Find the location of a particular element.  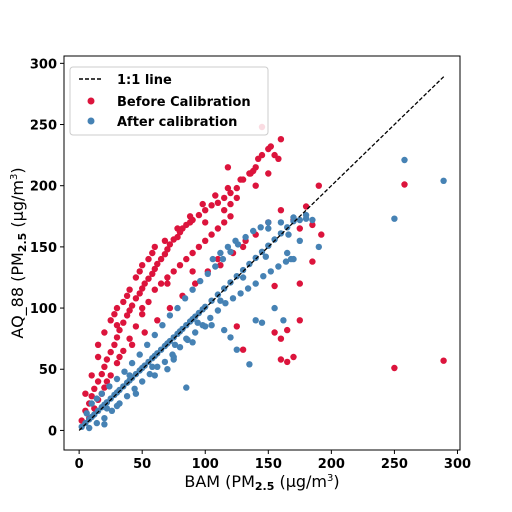

x-tick-label: 150 is located at coordinates (268, 464).